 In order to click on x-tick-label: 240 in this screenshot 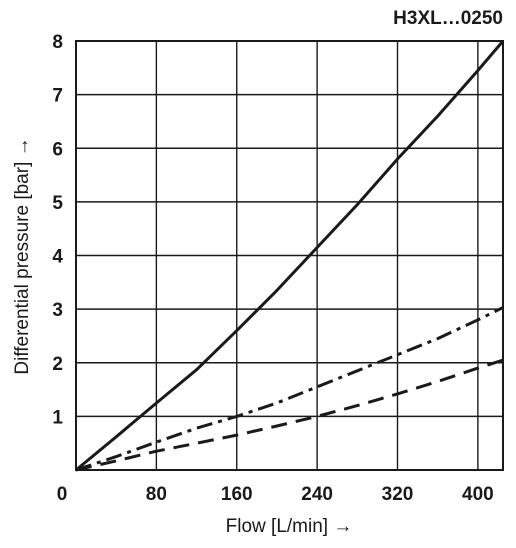, I will do `click(317, 494)`.